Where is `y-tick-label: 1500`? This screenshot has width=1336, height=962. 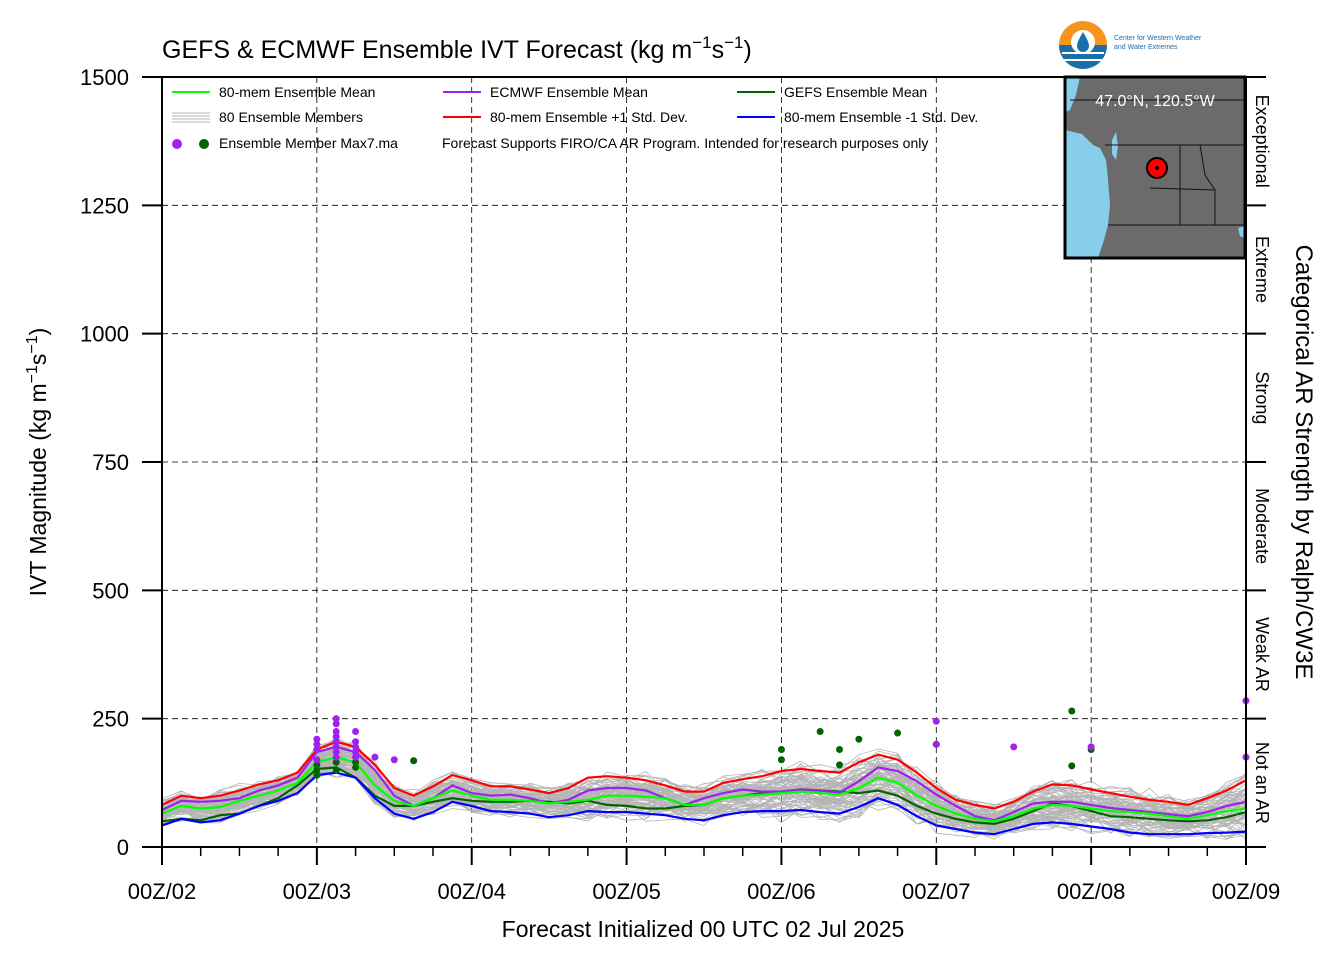 y-tick-label: 1500 is located at coordinates (104, 77).